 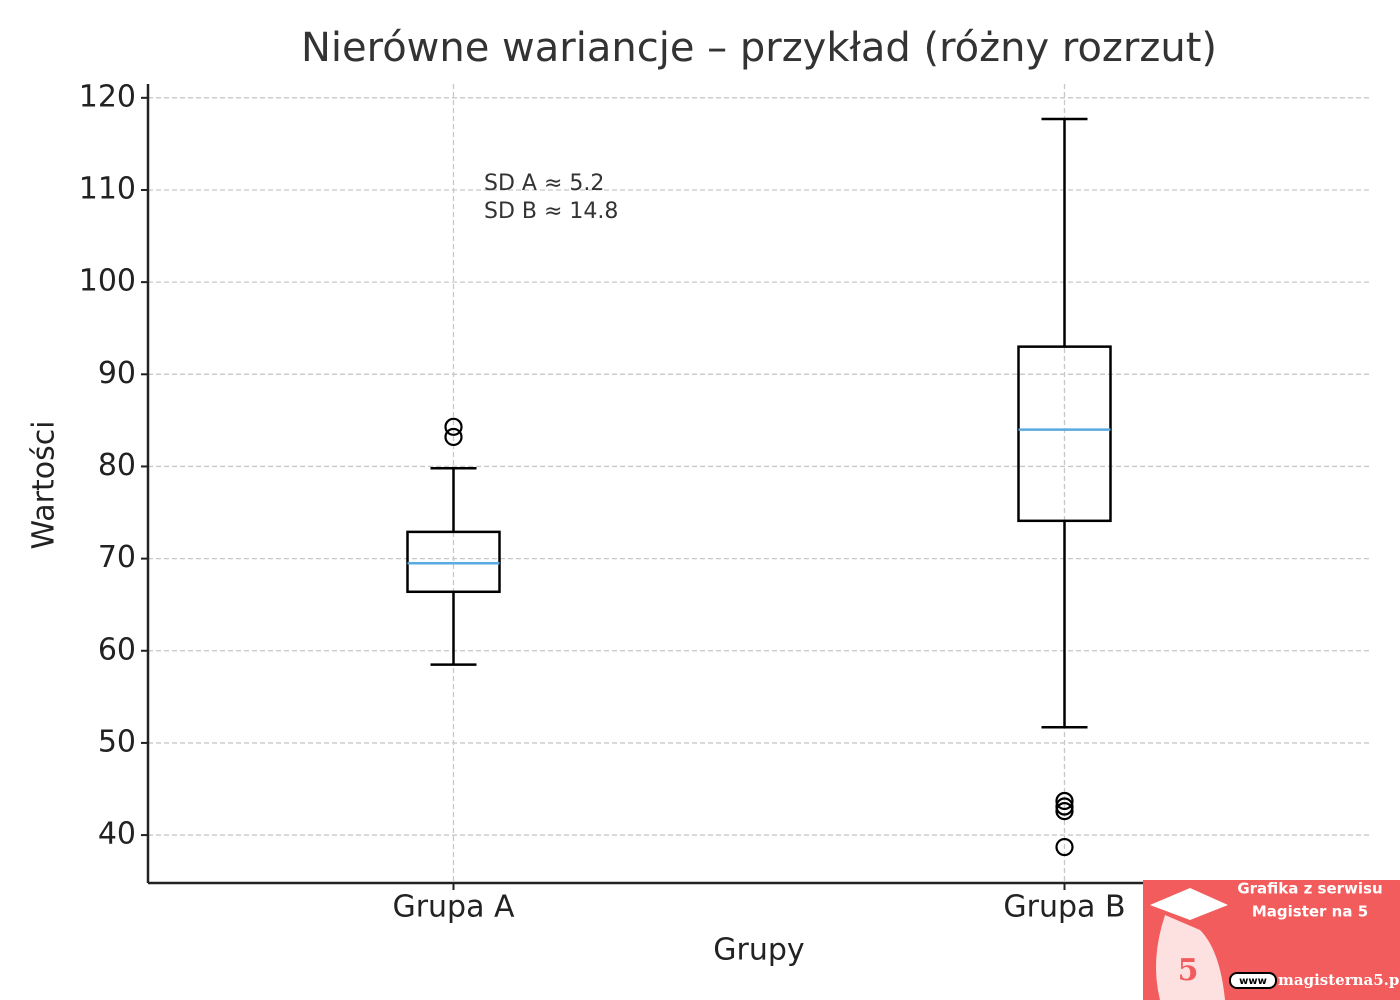 What do you see at coordinates (453, 907) in the screenshot?
I see `x-tick-label: Grupa A` at bounding box center [453, 907].